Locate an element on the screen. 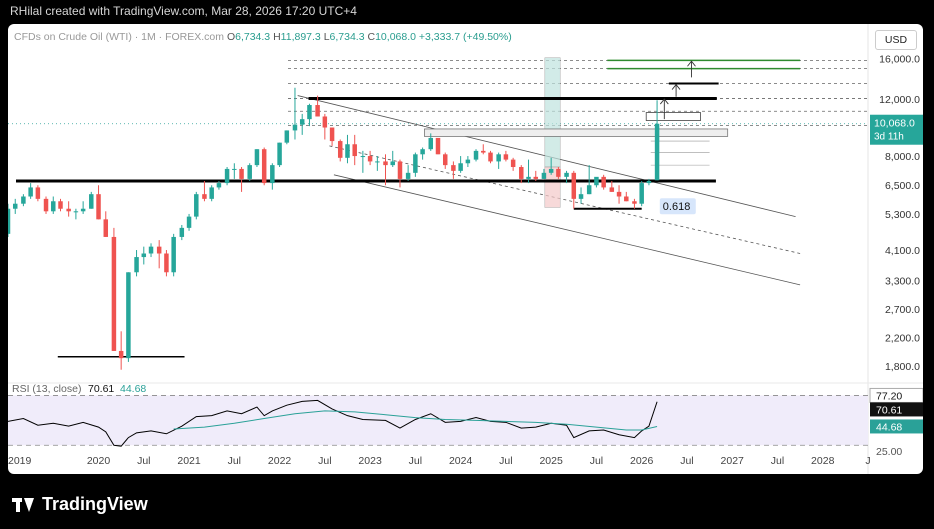 This screenshot has height=529, width=934. rsi-axis-badge is located at coordinates (896, 426).